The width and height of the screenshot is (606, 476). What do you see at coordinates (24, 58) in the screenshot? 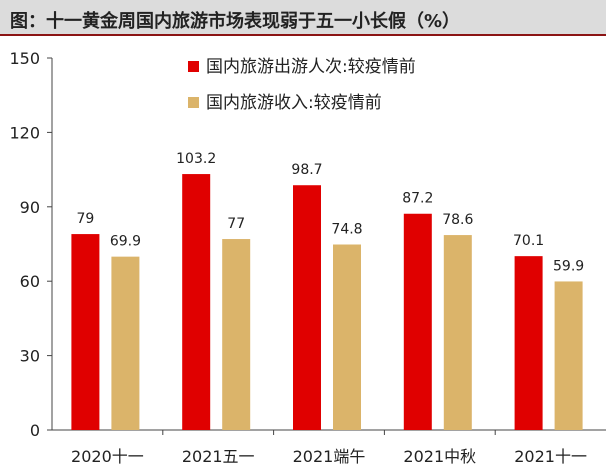
I see `y-tick-label: 150` at bounding box center [24, 58].